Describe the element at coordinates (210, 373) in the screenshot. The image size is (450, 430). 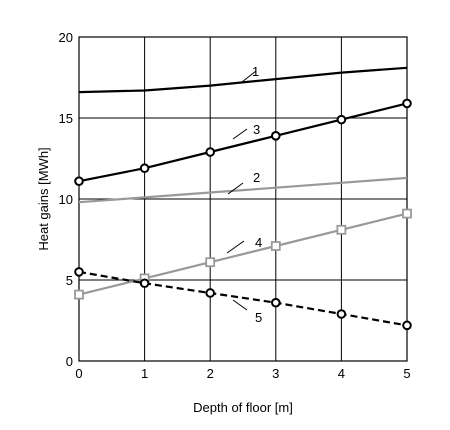
I see `x-tick-label: 2` at that location.